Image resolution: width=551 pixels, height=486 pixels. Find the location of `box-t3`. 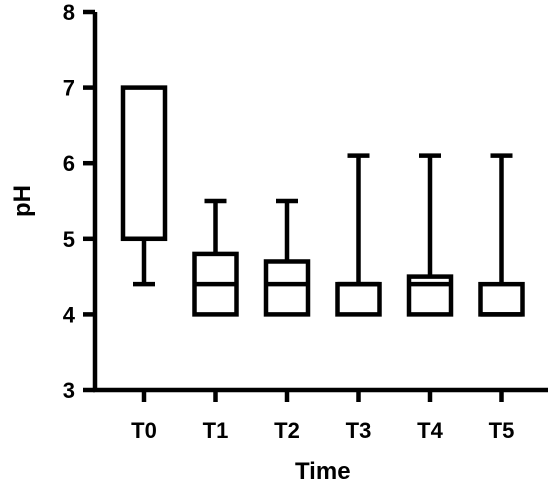

box-t3 is located at coordinates (358, 235).